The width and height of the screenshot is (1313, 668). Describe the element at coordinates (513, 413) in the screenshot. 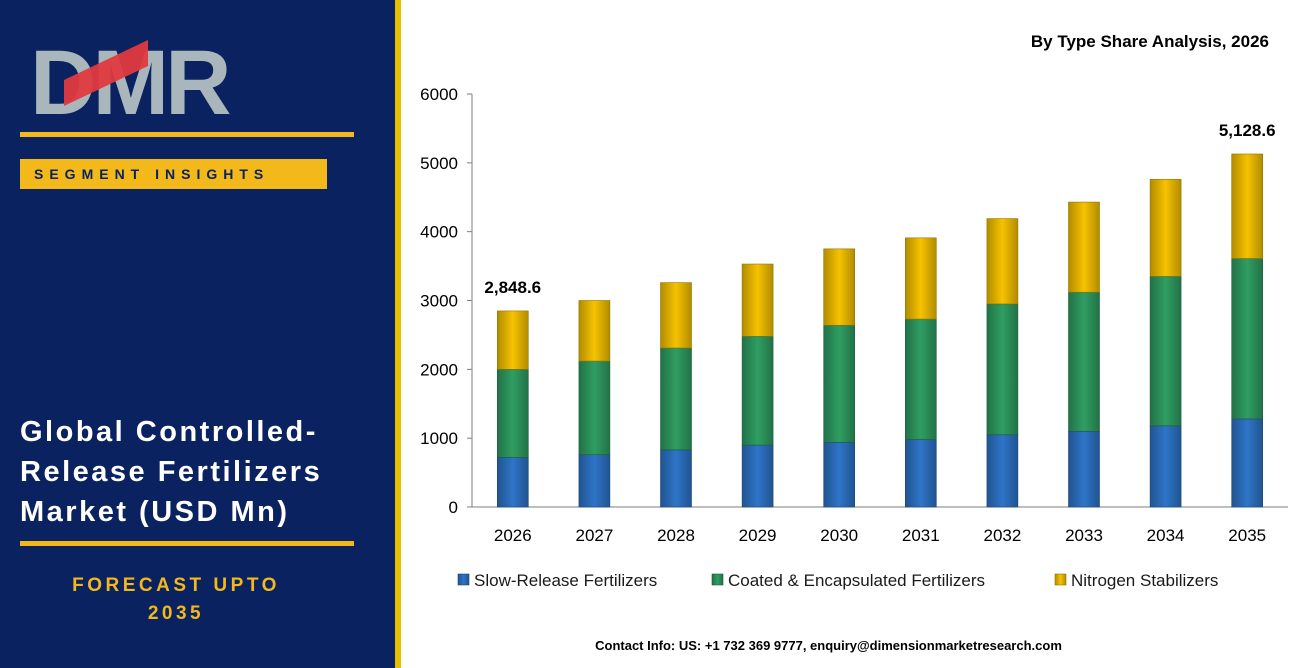

I see `bar-coated-encapsulated-fertilizers-2026` at that location.